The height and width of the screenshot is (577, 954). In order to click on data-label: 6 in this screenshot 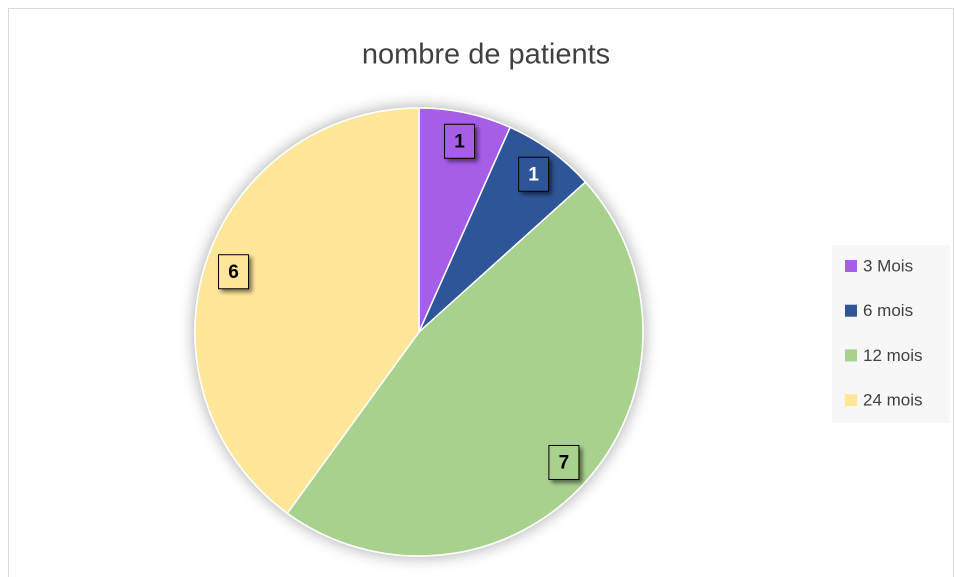, I will do `click(233, 272)`.